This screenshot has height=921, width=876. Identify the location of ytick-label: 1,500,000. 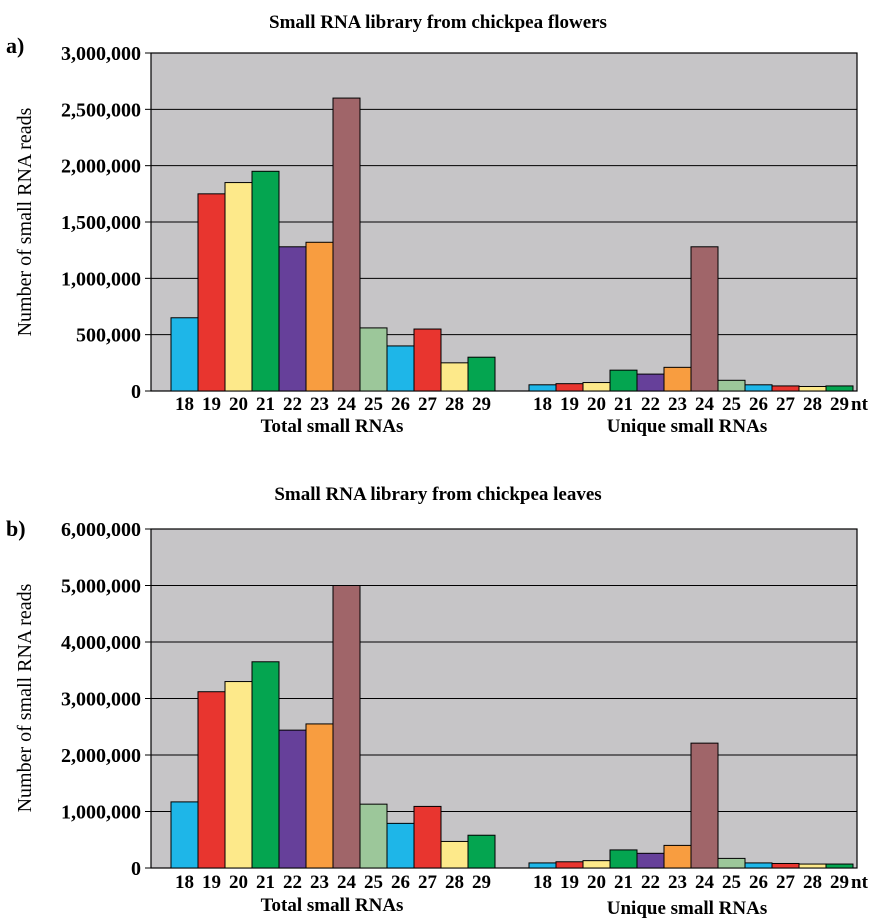
(101, 223).